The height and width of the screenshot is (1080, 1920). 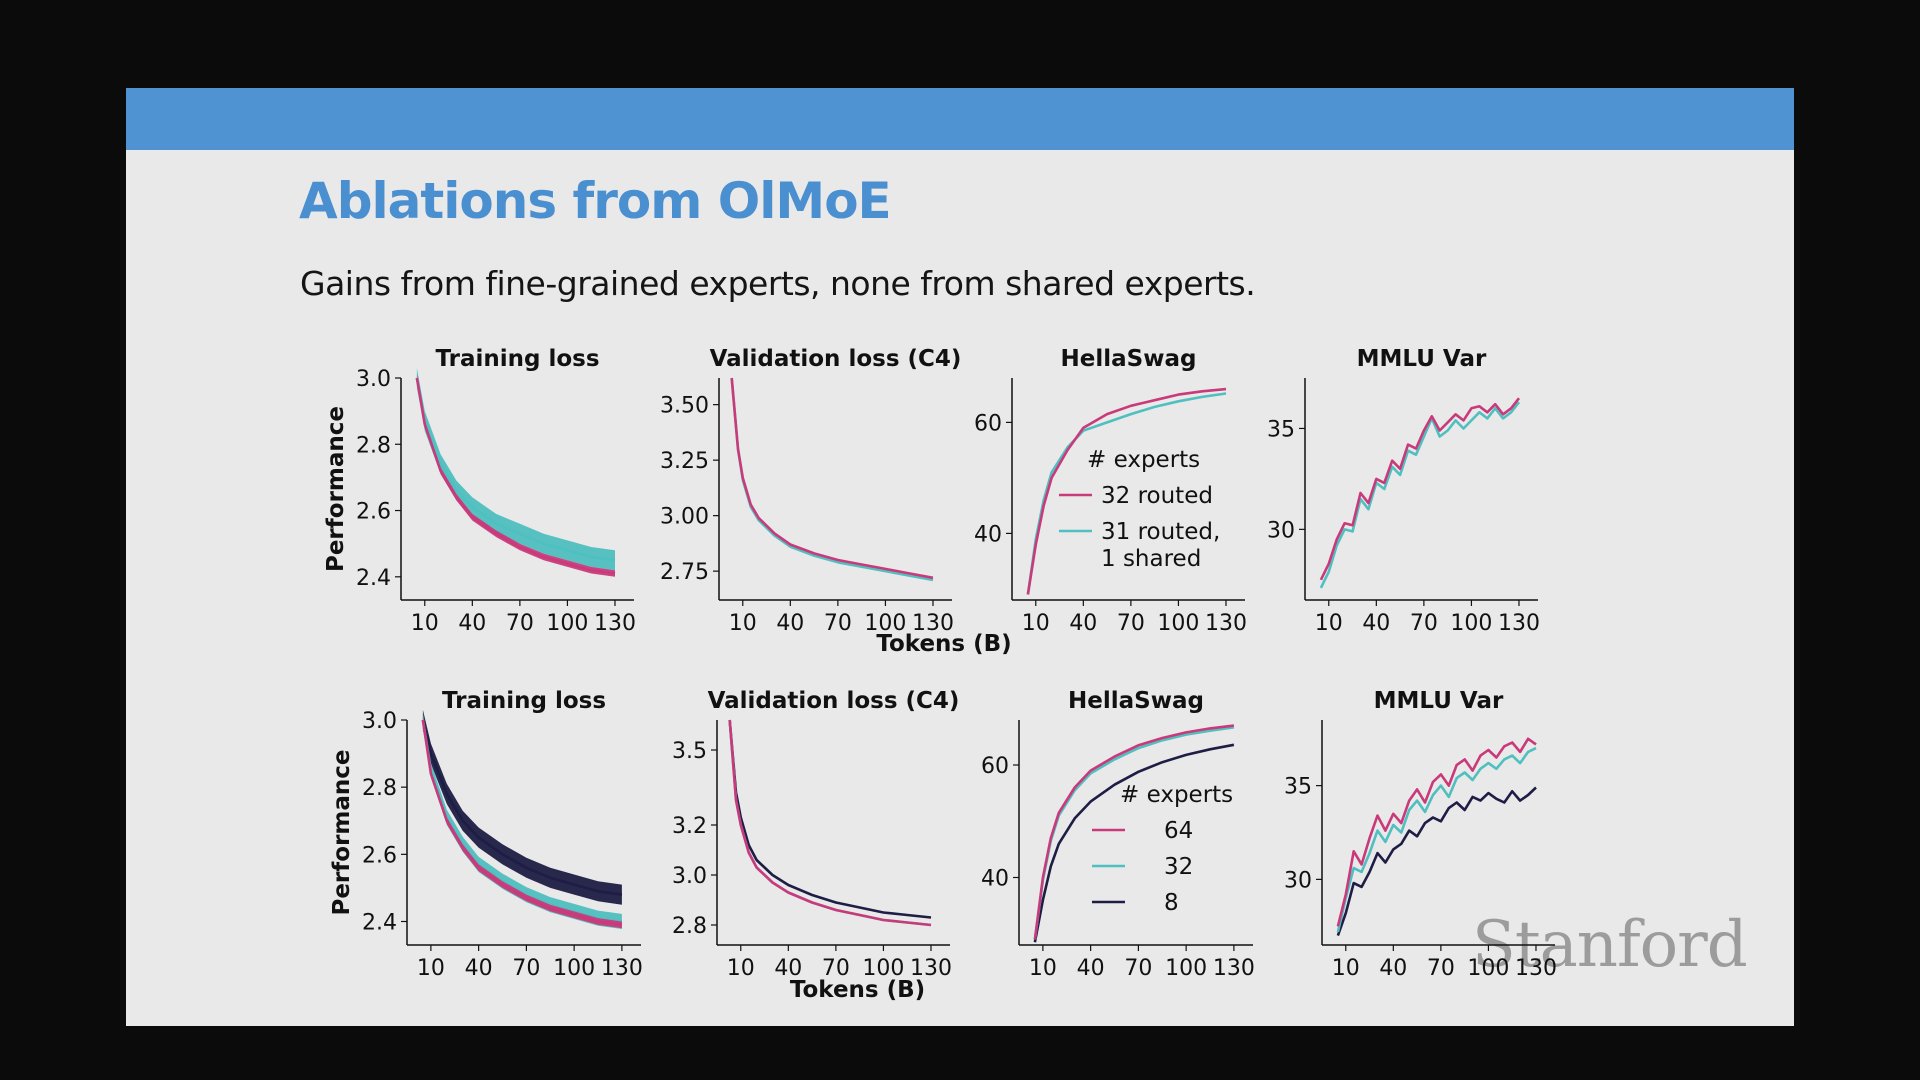 What do you see at coordinates (684, 572) in the screenshot?
I see `y-tick-label: 2.75` at bounding box center [684, 572].